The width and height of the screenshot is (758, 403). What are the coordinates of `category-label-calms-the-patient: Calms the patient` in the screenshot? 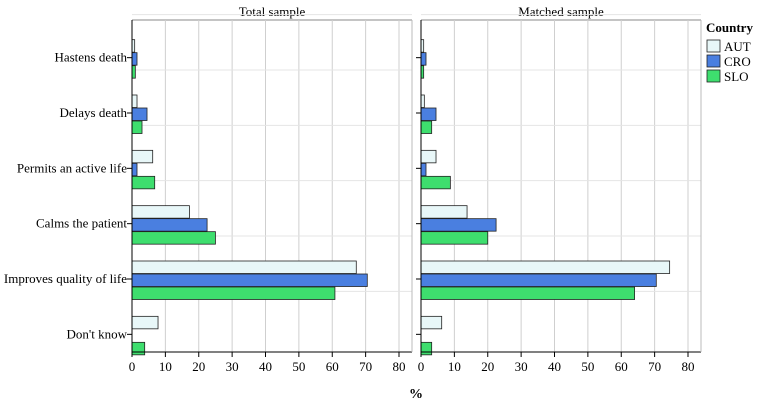 It's located at (81, 223).